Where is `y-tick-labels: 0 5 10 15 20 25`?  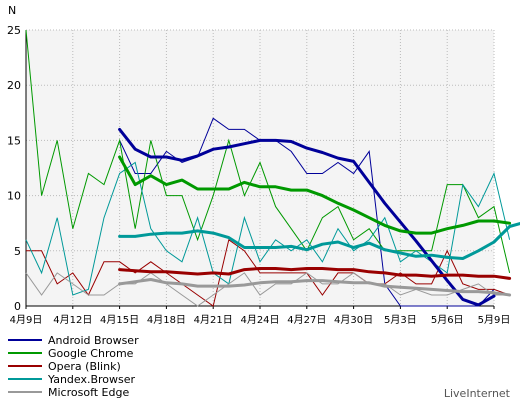 y-tick-labels: 0 5 10 15 20 25 is located at coordinates (14, 168).